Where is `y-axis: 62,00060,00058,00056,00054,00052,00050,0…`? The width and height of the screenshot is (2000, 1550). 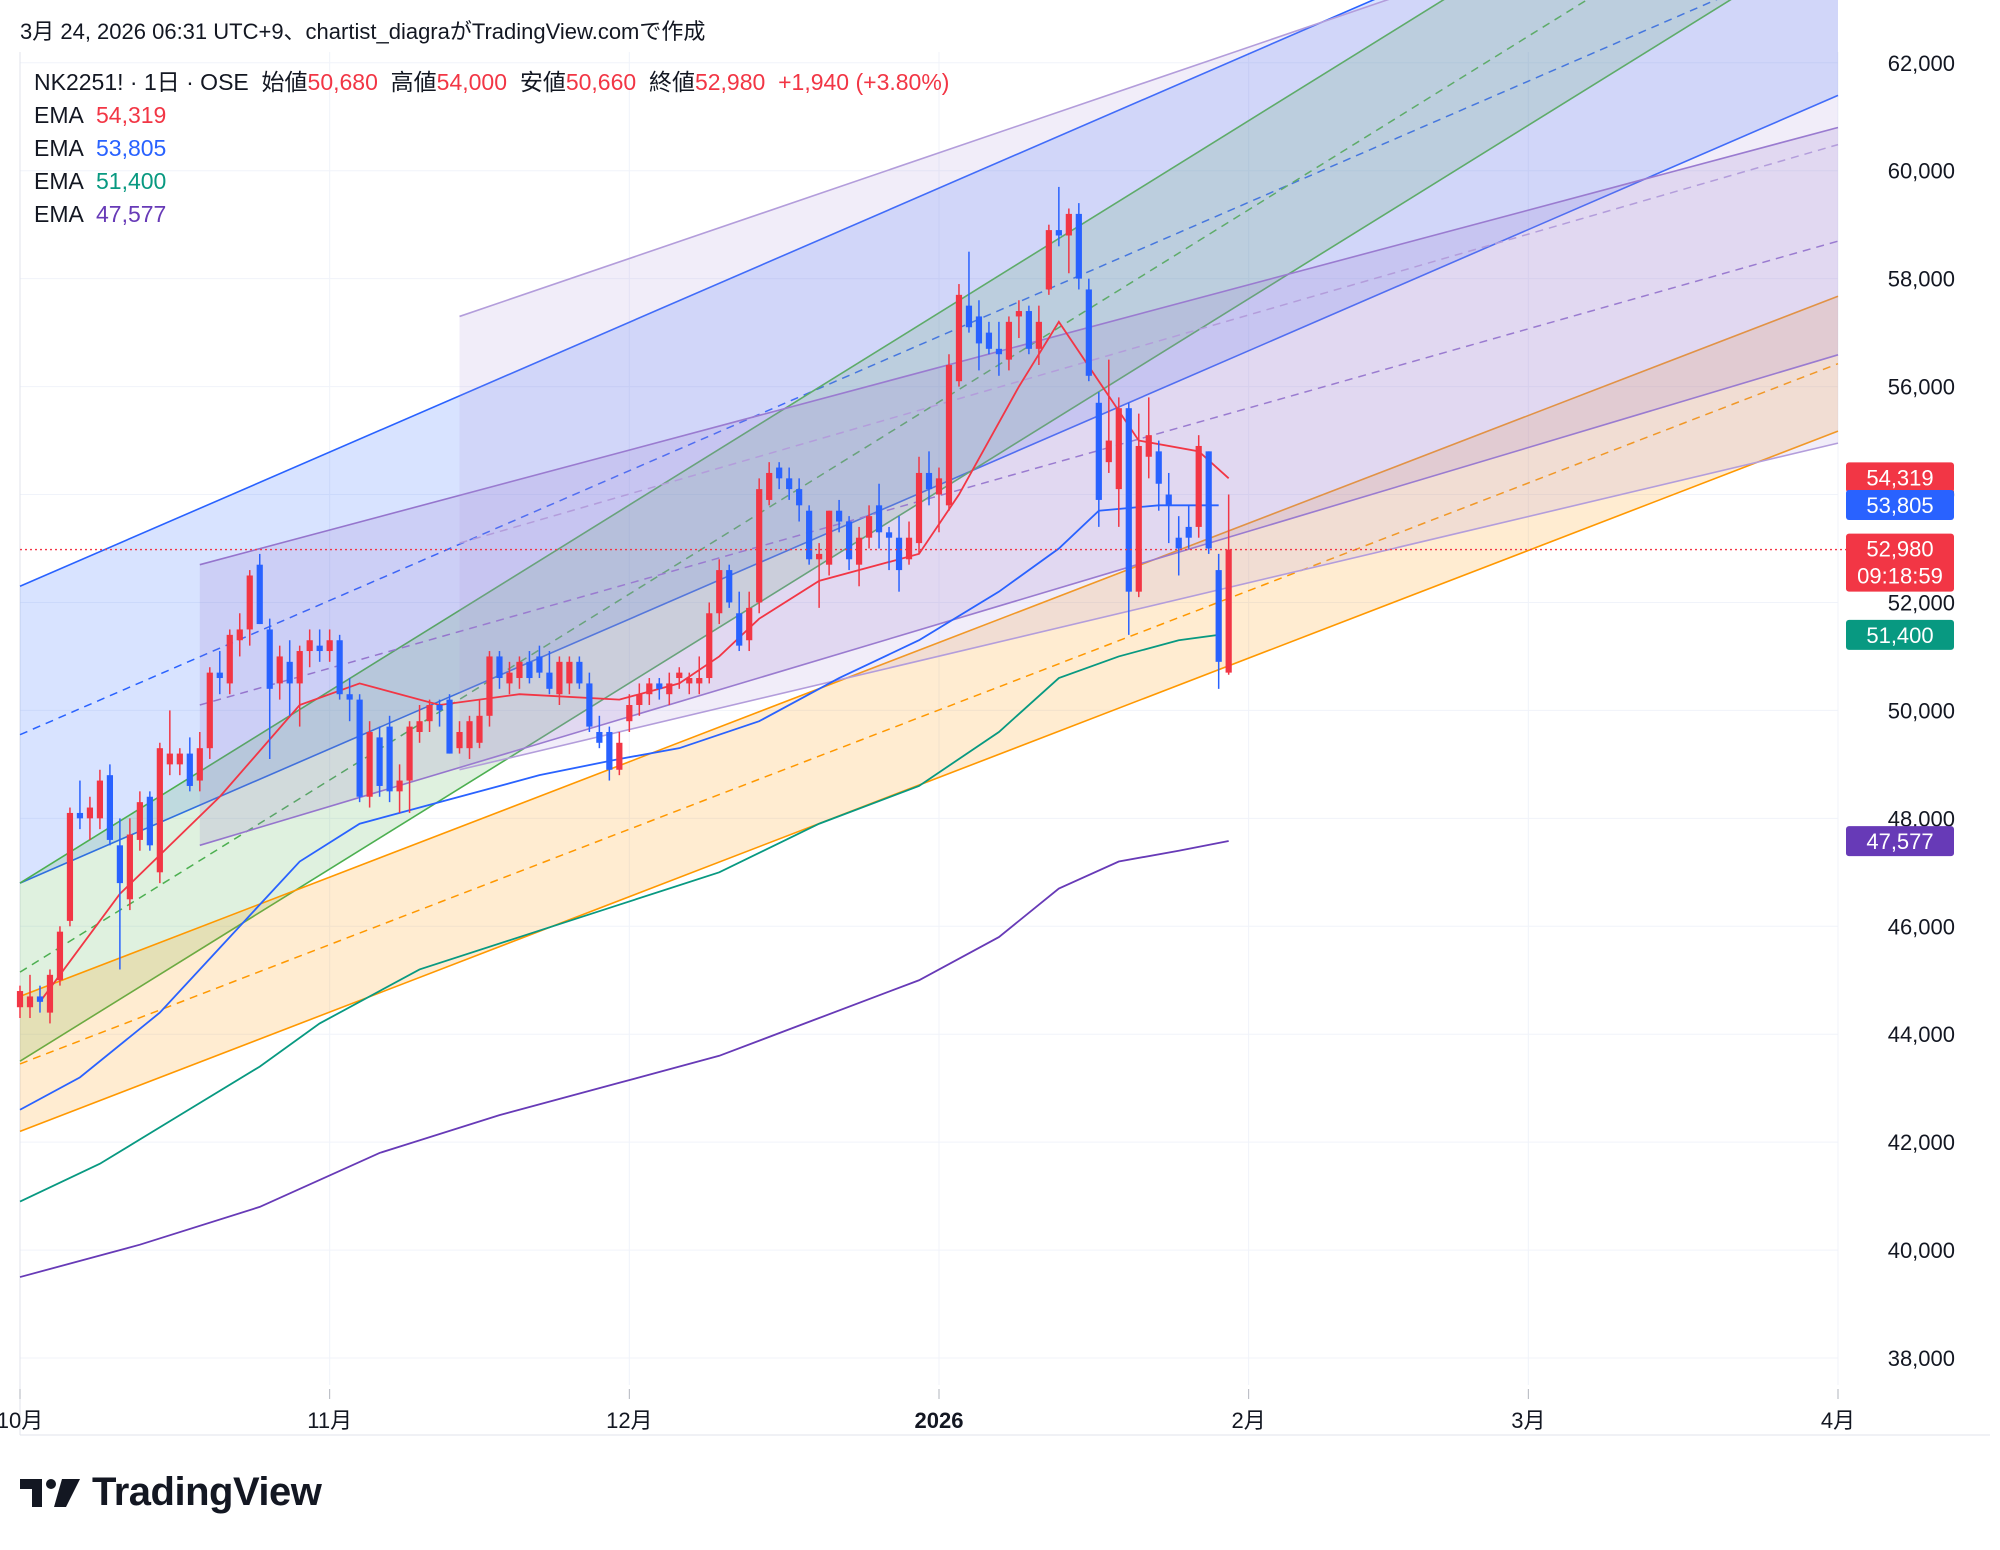
y-axis: 62,00060,00058,00056,00054,00052,00050,0… is located at coordinates (1921, 711).